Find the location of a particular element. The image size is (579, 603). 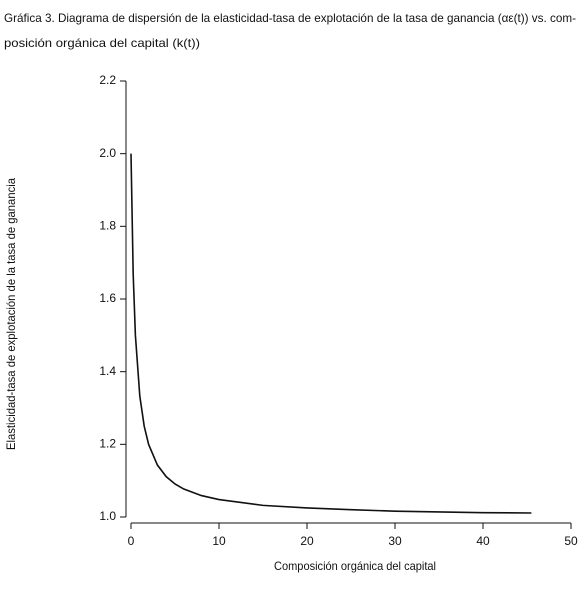

x-tick-label: 20 is located at coordinates (307, 541).